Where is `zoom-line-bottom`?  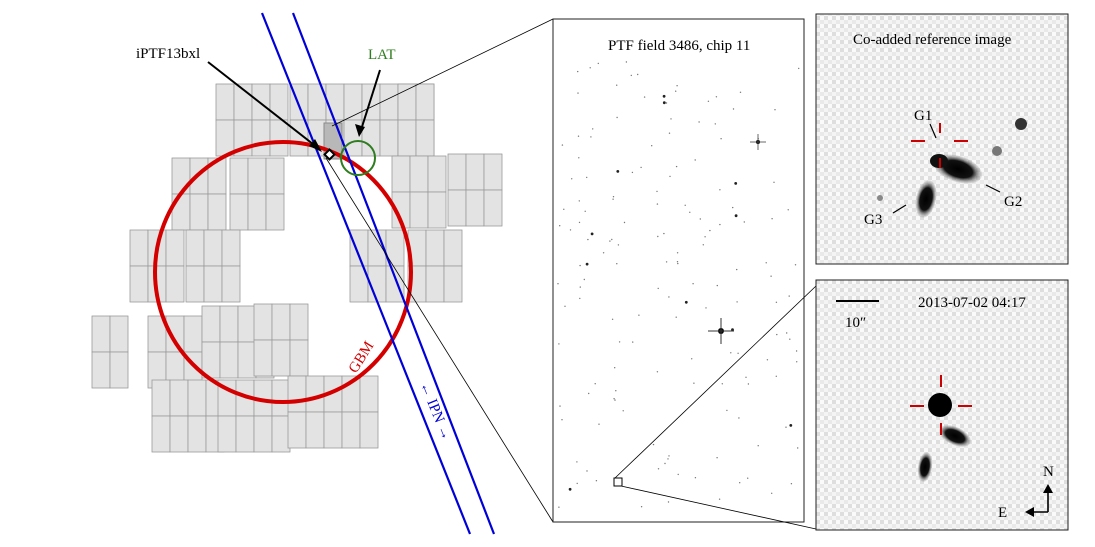 zoom-line-bottom is located at coordinates (439, 340).